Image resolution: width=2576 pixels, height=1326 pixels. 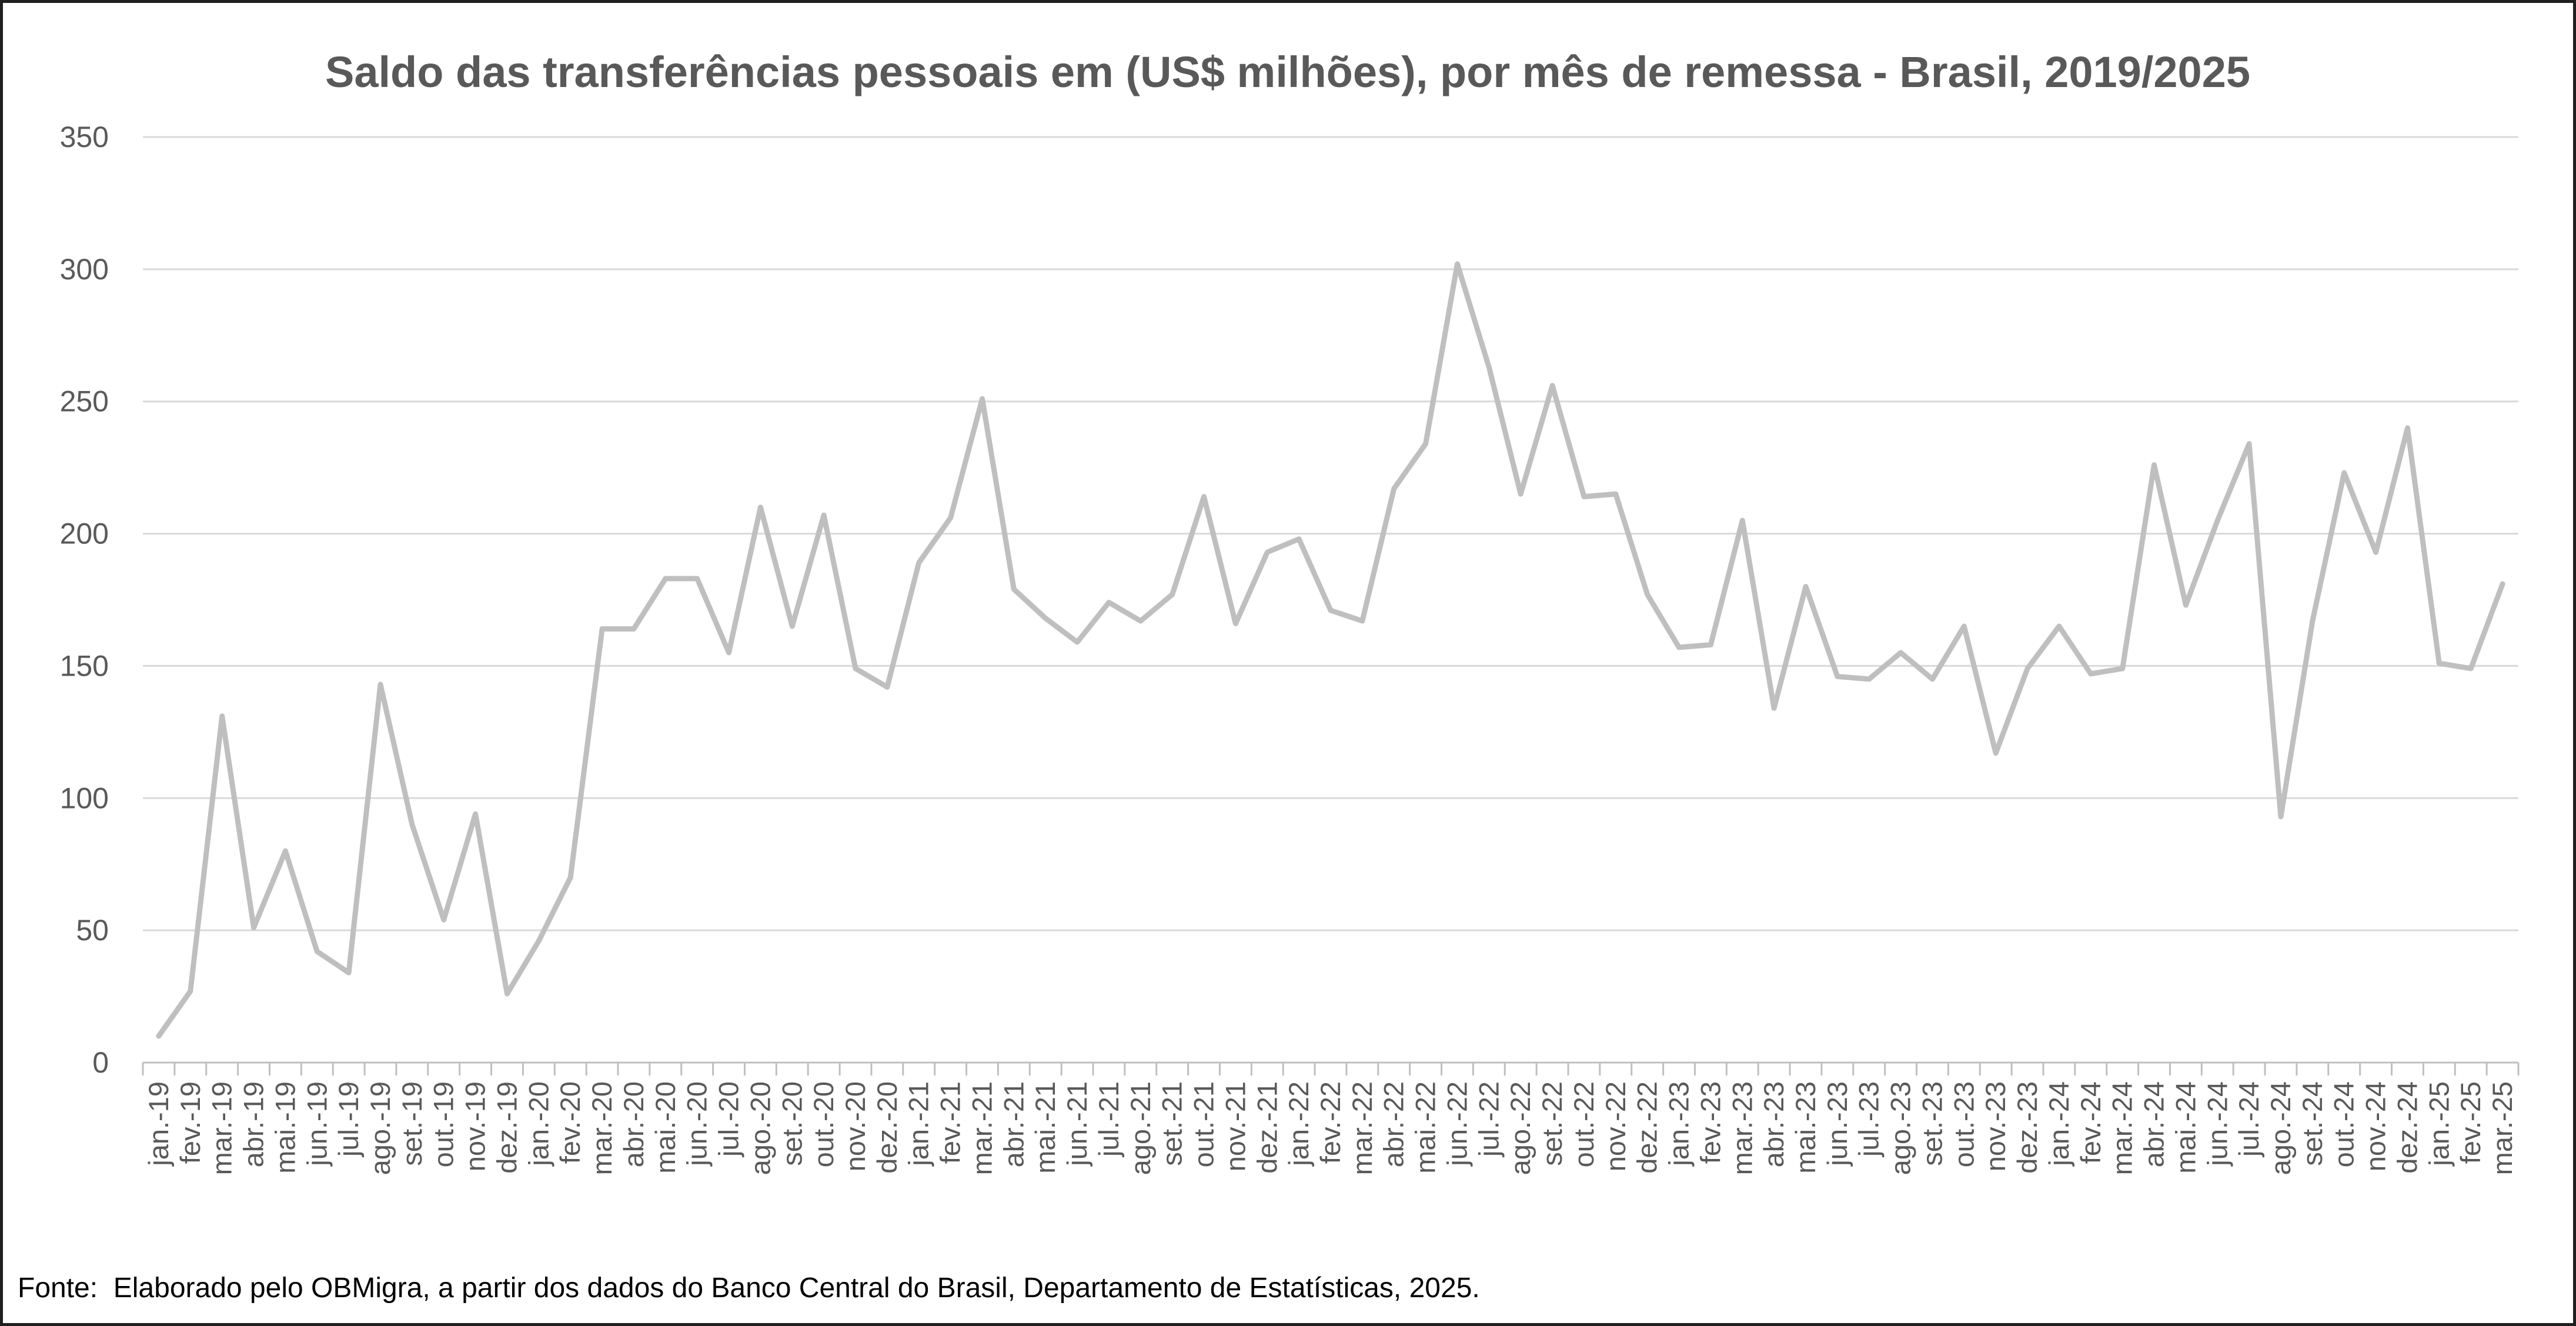 I want to click on x-tick-label: jul.-20, so click(x=728, y=1119).